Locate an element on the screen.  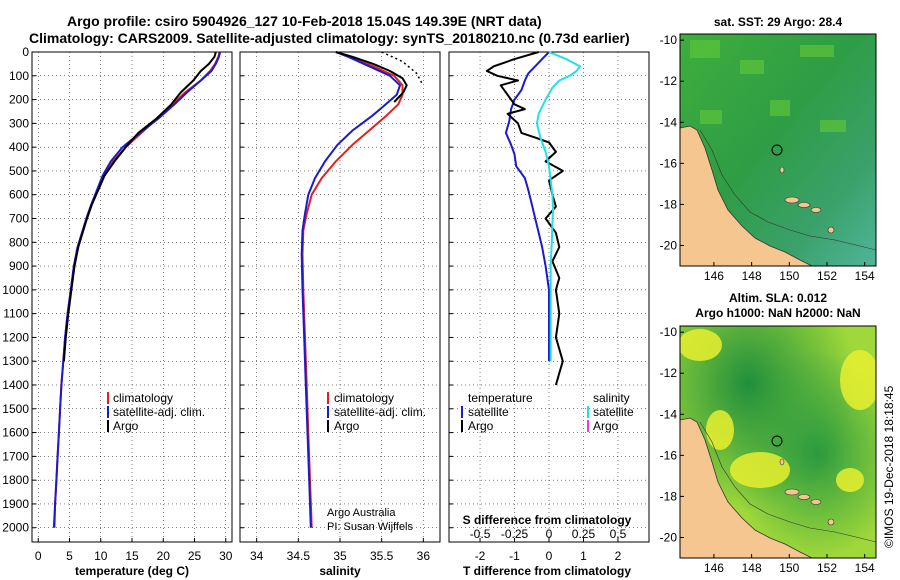
sla-map-tick-labels: 146 148 150 152 154 -10 -12 -14 -16 -18 -20 is located at coordinates (767, 450).